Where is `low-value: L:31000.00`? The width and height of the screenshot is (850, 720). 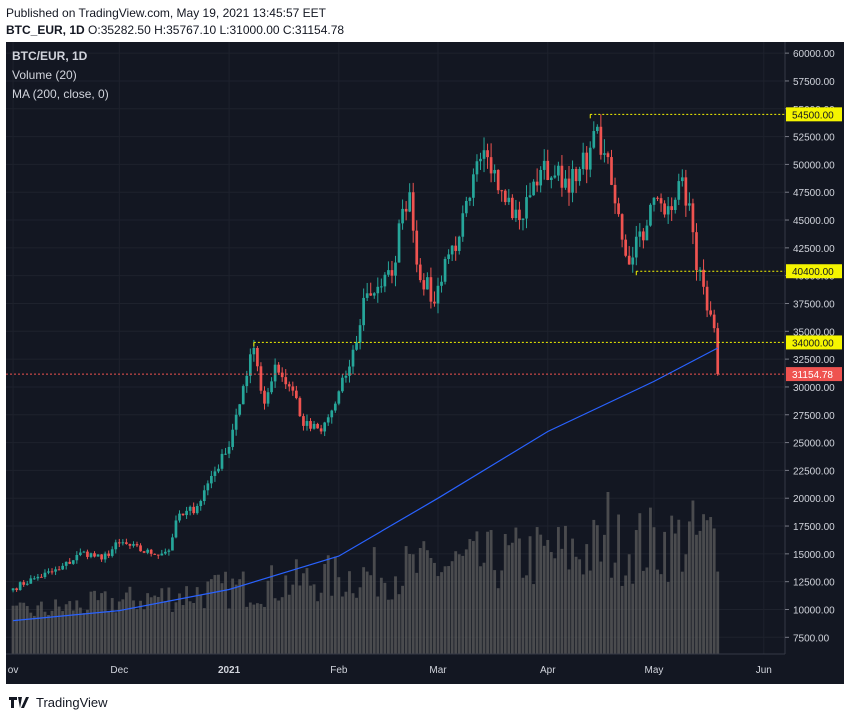 low-value: L:31000.00 is located at coordinates (249, 30).